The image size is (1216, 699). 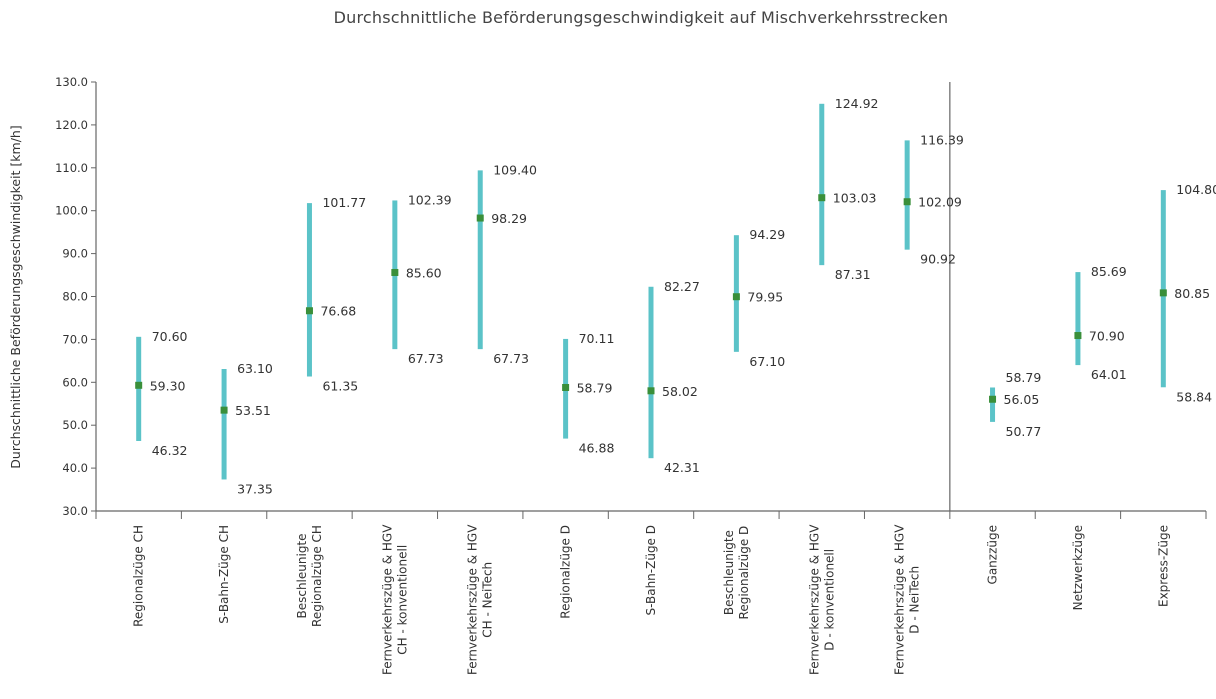 I want to click on y-tick-label: 100.0, so click(x=71, y=211).